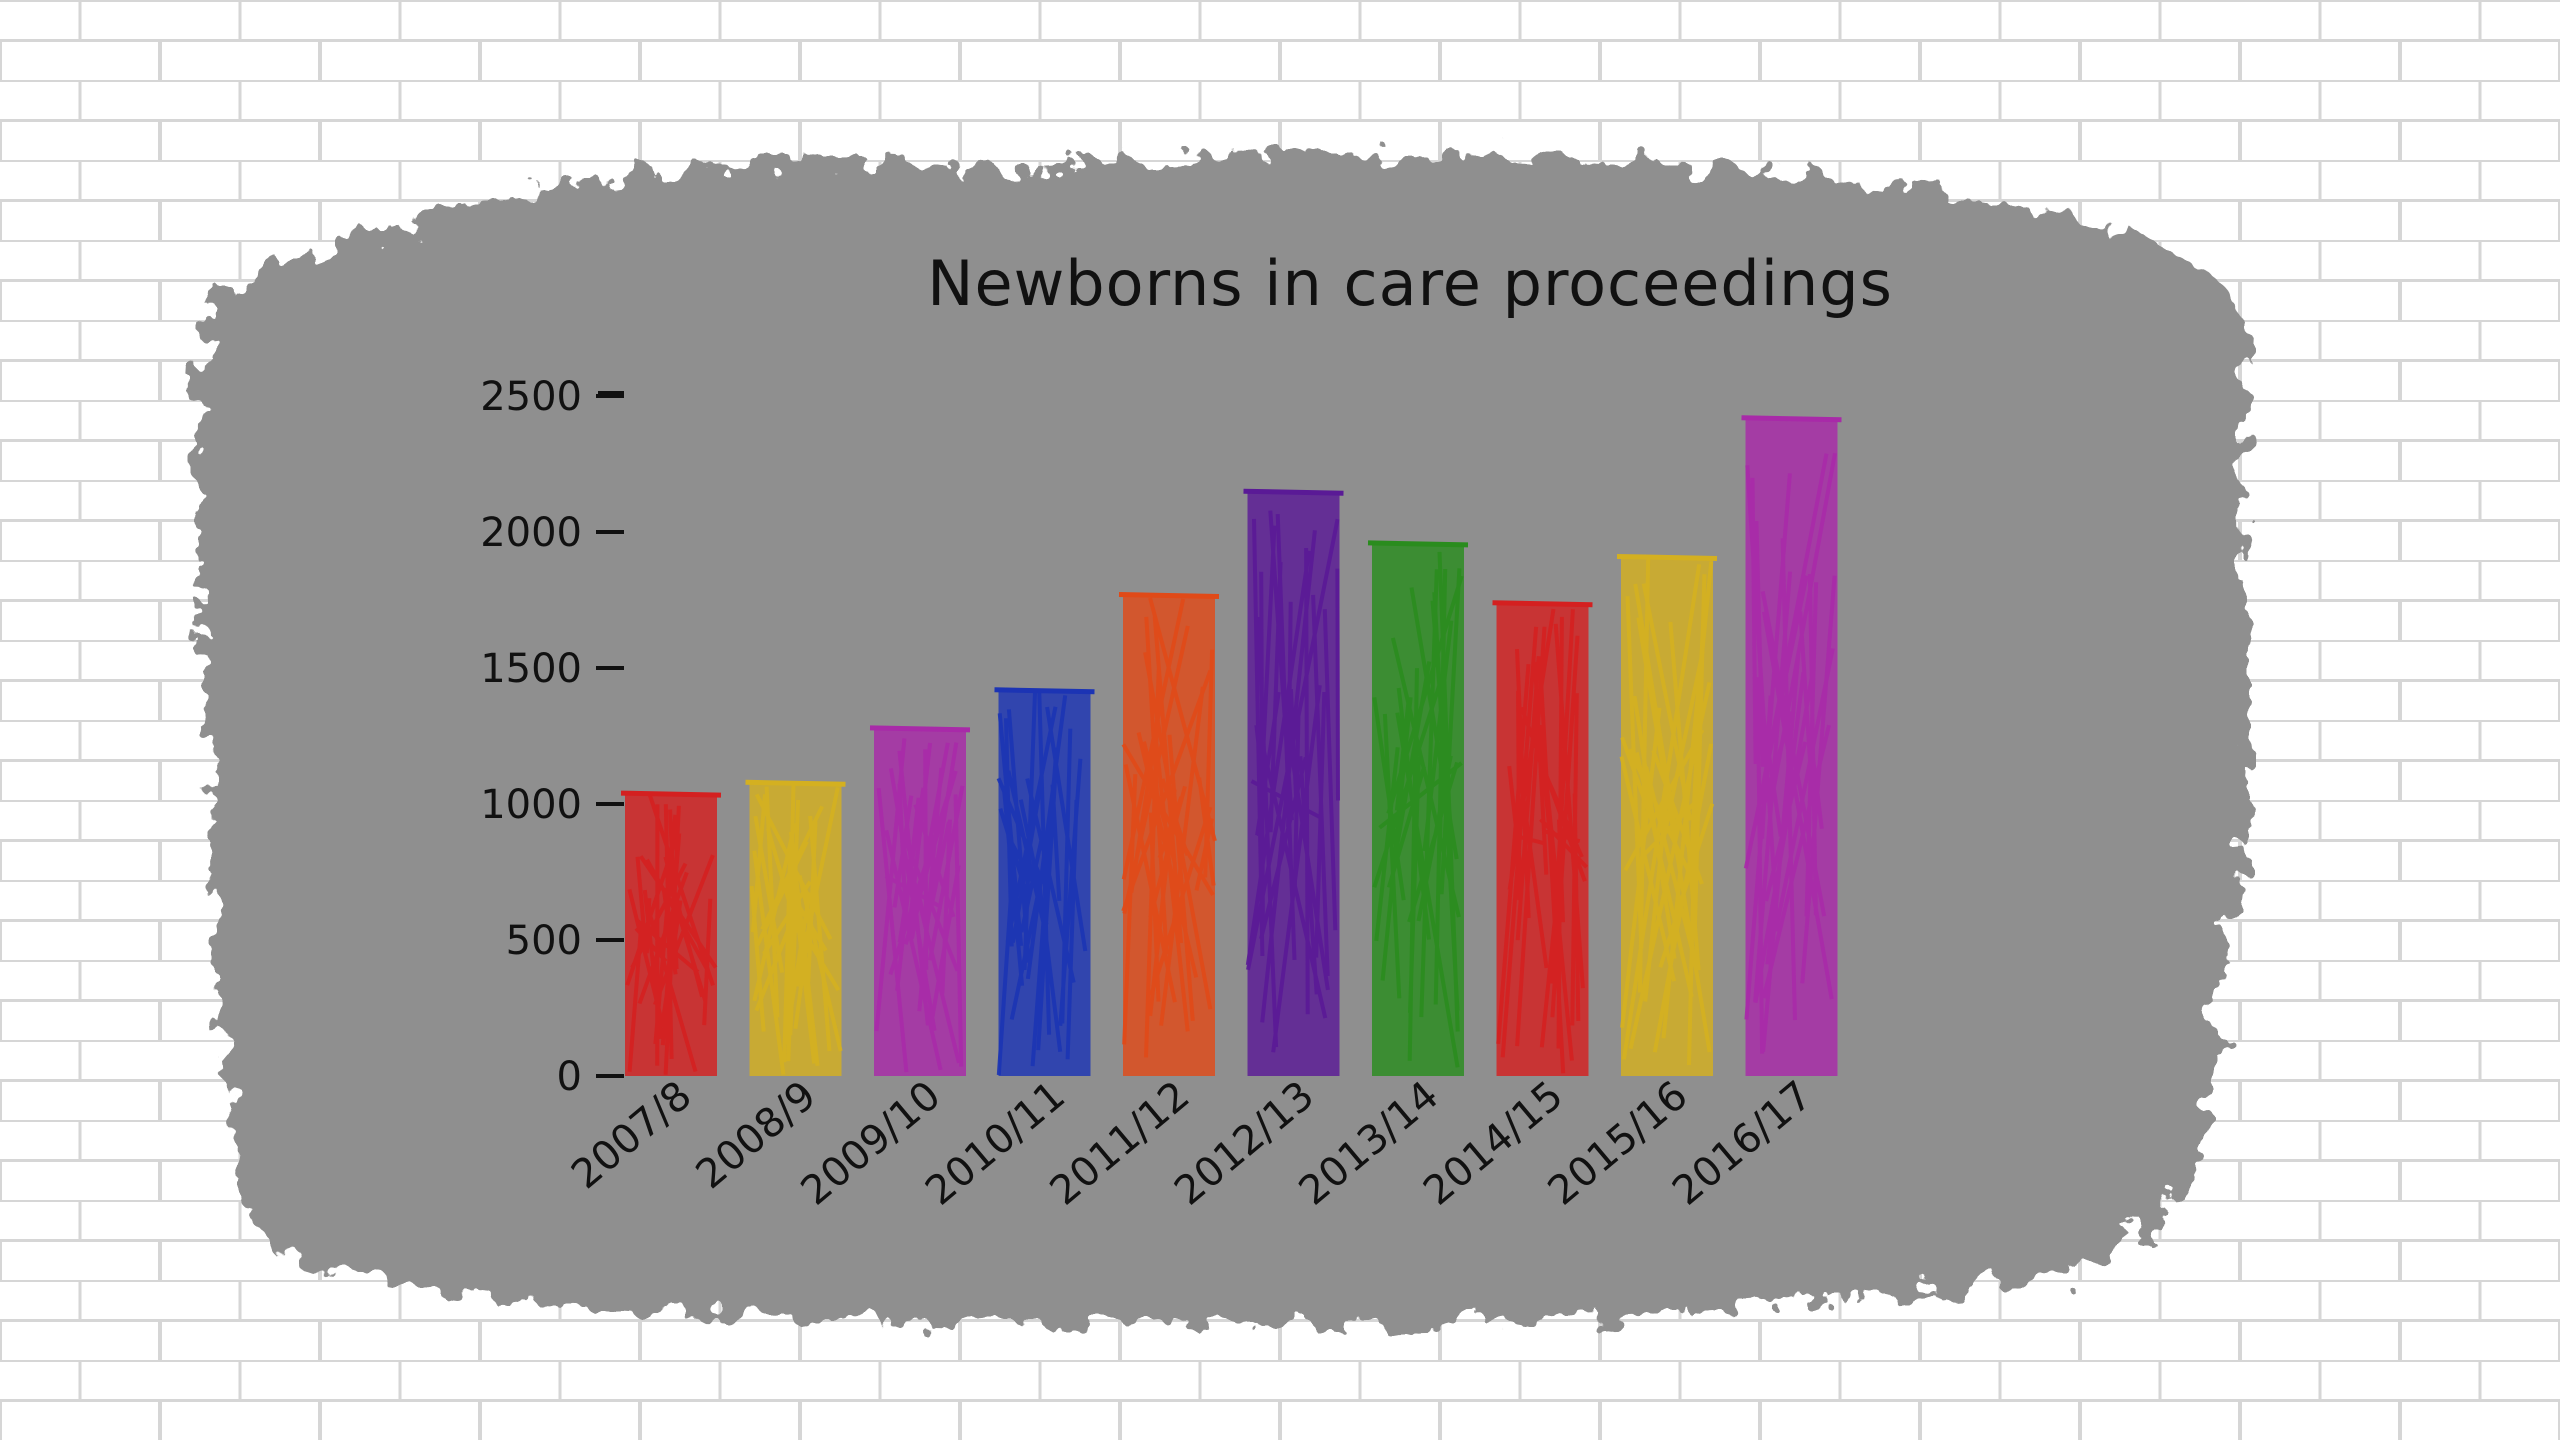  I want to click on y-tick-label: 2000, so click(531, 533).